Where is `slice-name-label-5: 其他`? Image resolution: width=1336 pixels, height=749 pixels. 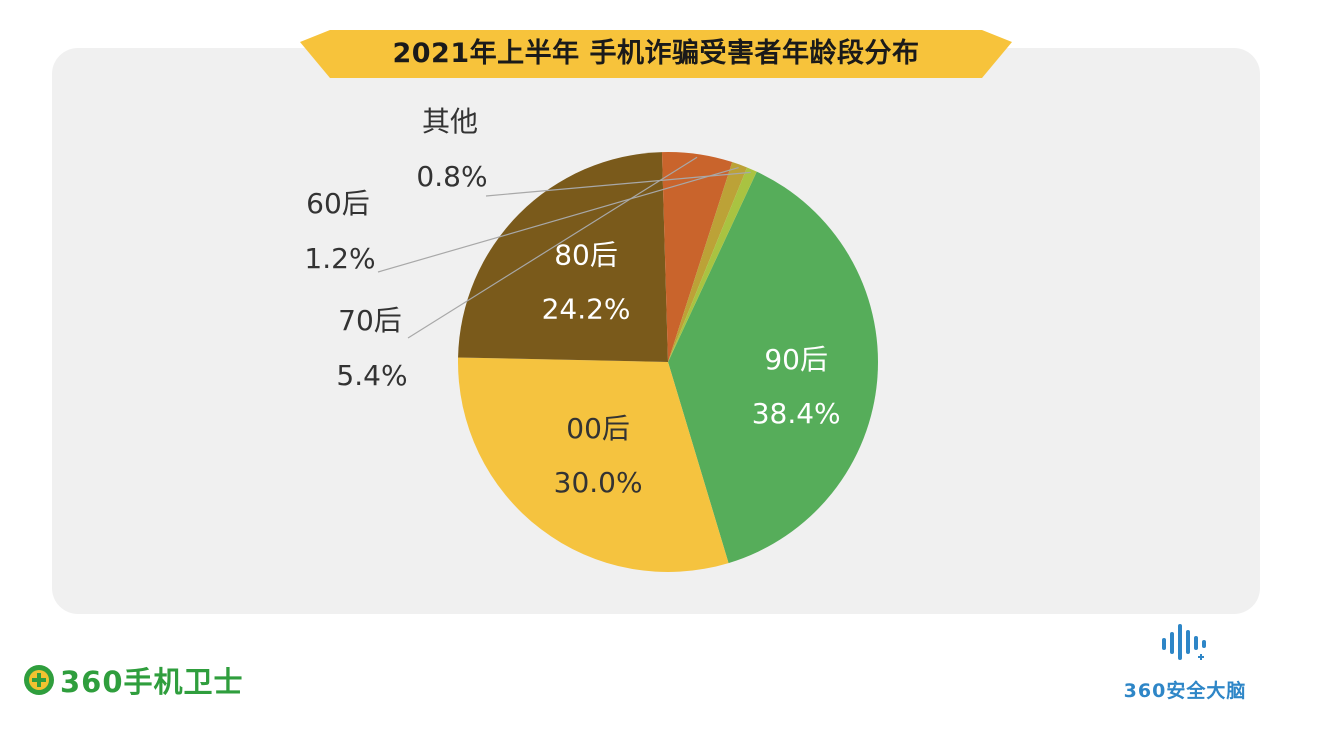 slice-name-label-5: 其他 is located at coordinates (450, 121).